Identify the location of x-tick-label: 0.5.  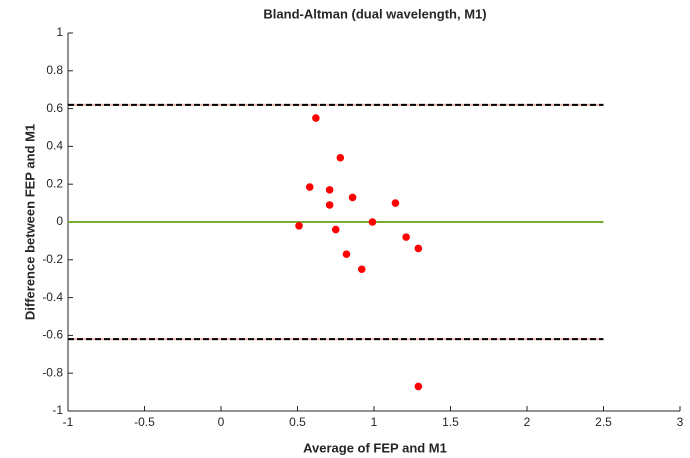
(297, 422).